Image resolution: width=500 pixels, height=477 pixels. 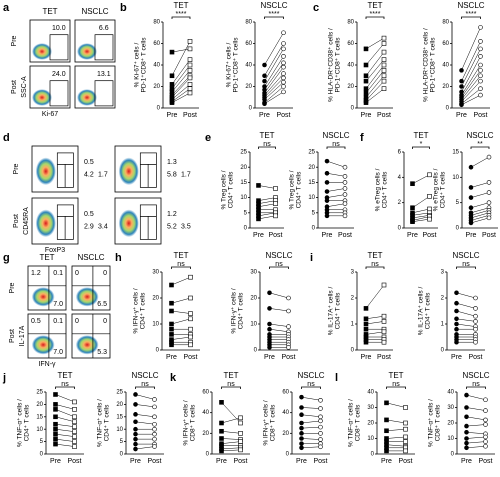 What do you see at coordinates (43, 297) in the screenshot?
I see `density` at bounding box center [43, 297].